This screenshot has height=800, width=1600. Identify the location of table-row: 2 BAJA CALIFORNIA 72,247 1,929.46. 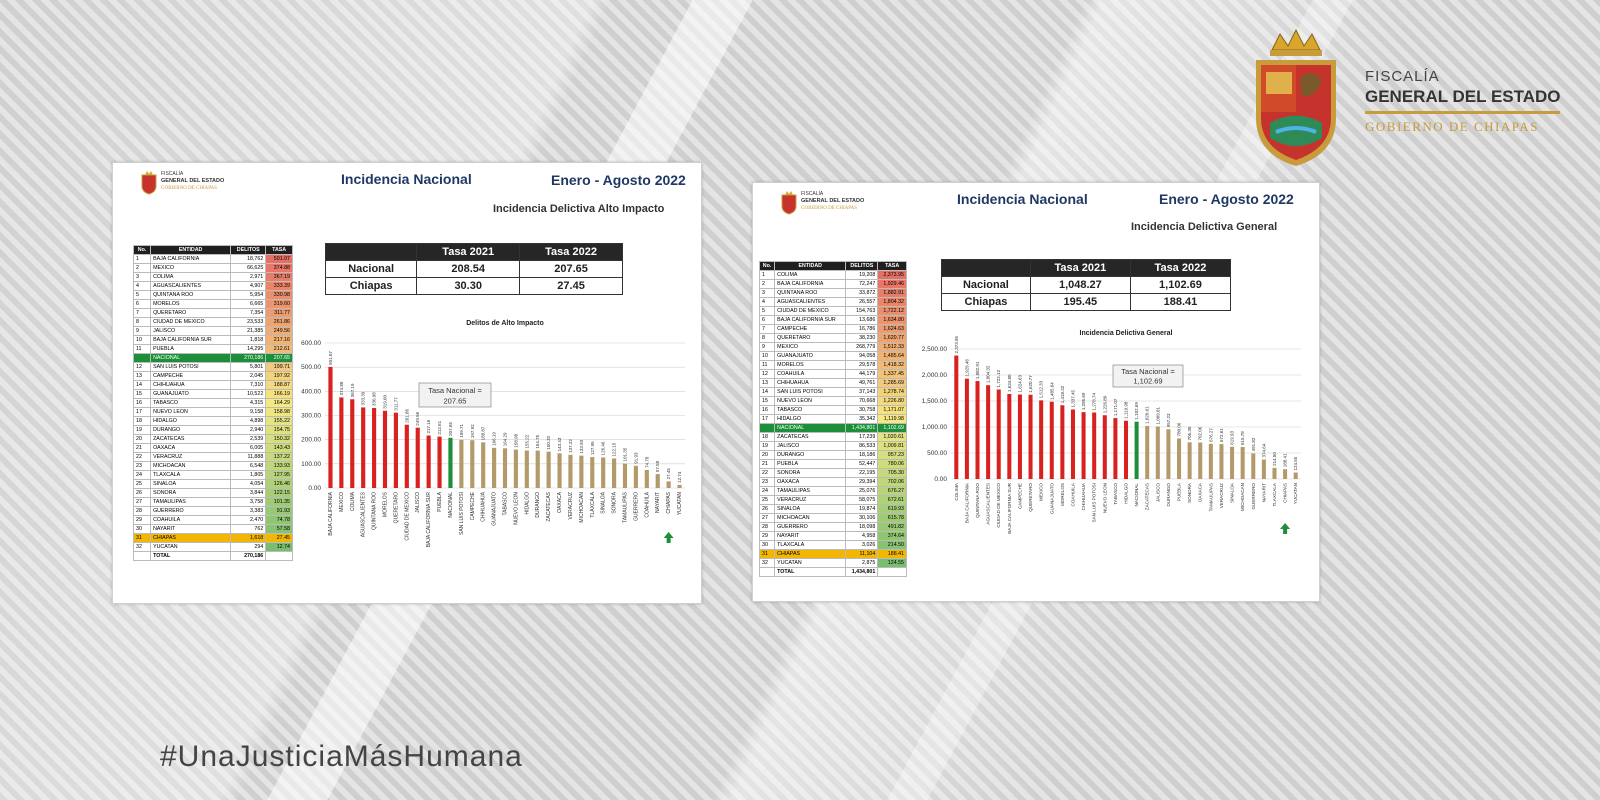
(832, 284).